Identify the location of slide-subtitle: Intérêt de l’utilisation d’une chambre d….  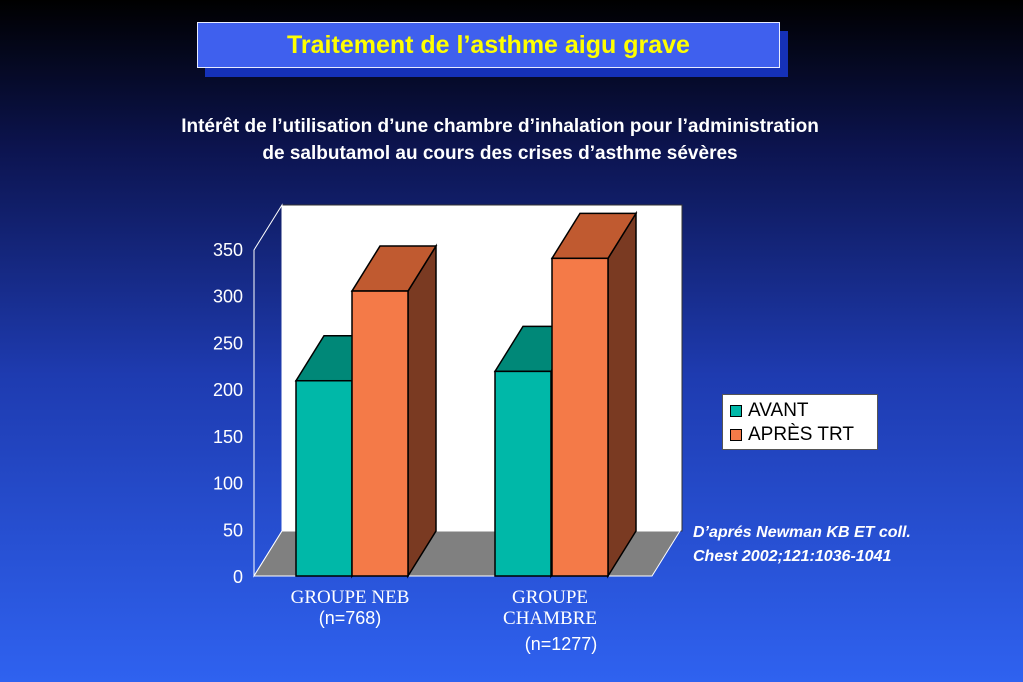
(500, 140).